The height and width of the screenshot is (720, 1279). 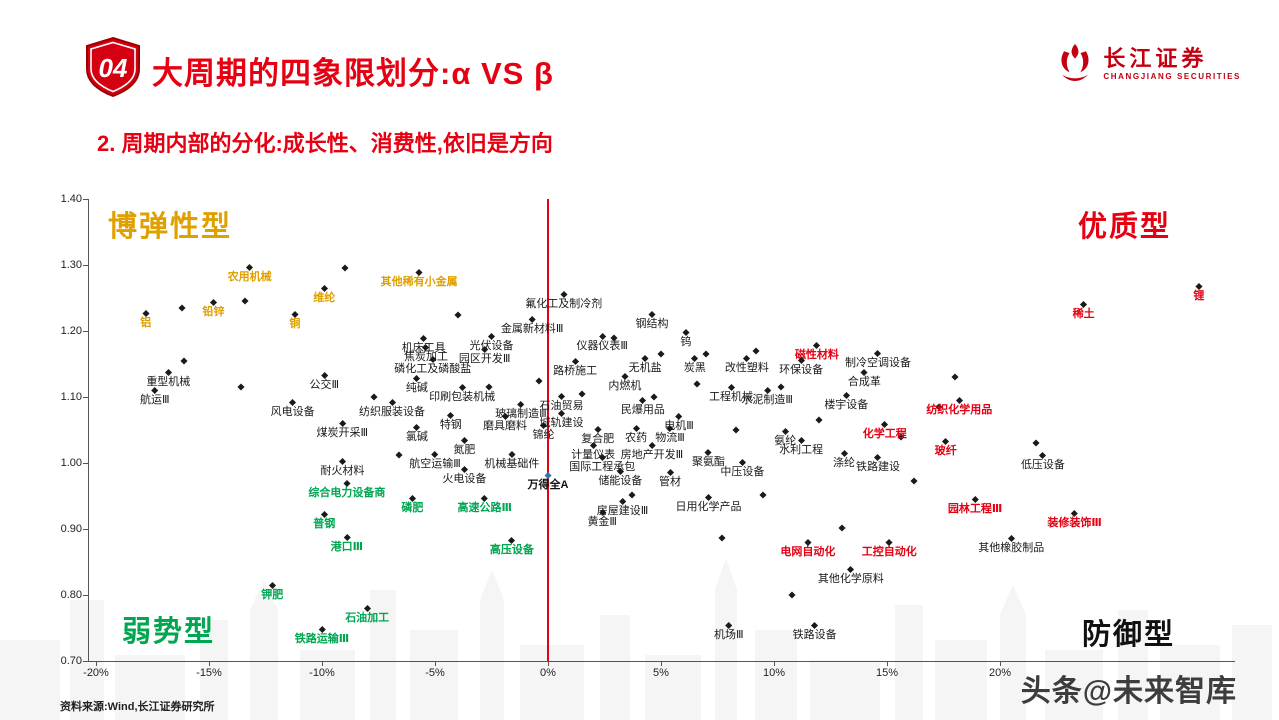 I want to click on scatter-point: 园林工程Ⅲ, so click(x=975, y=506).